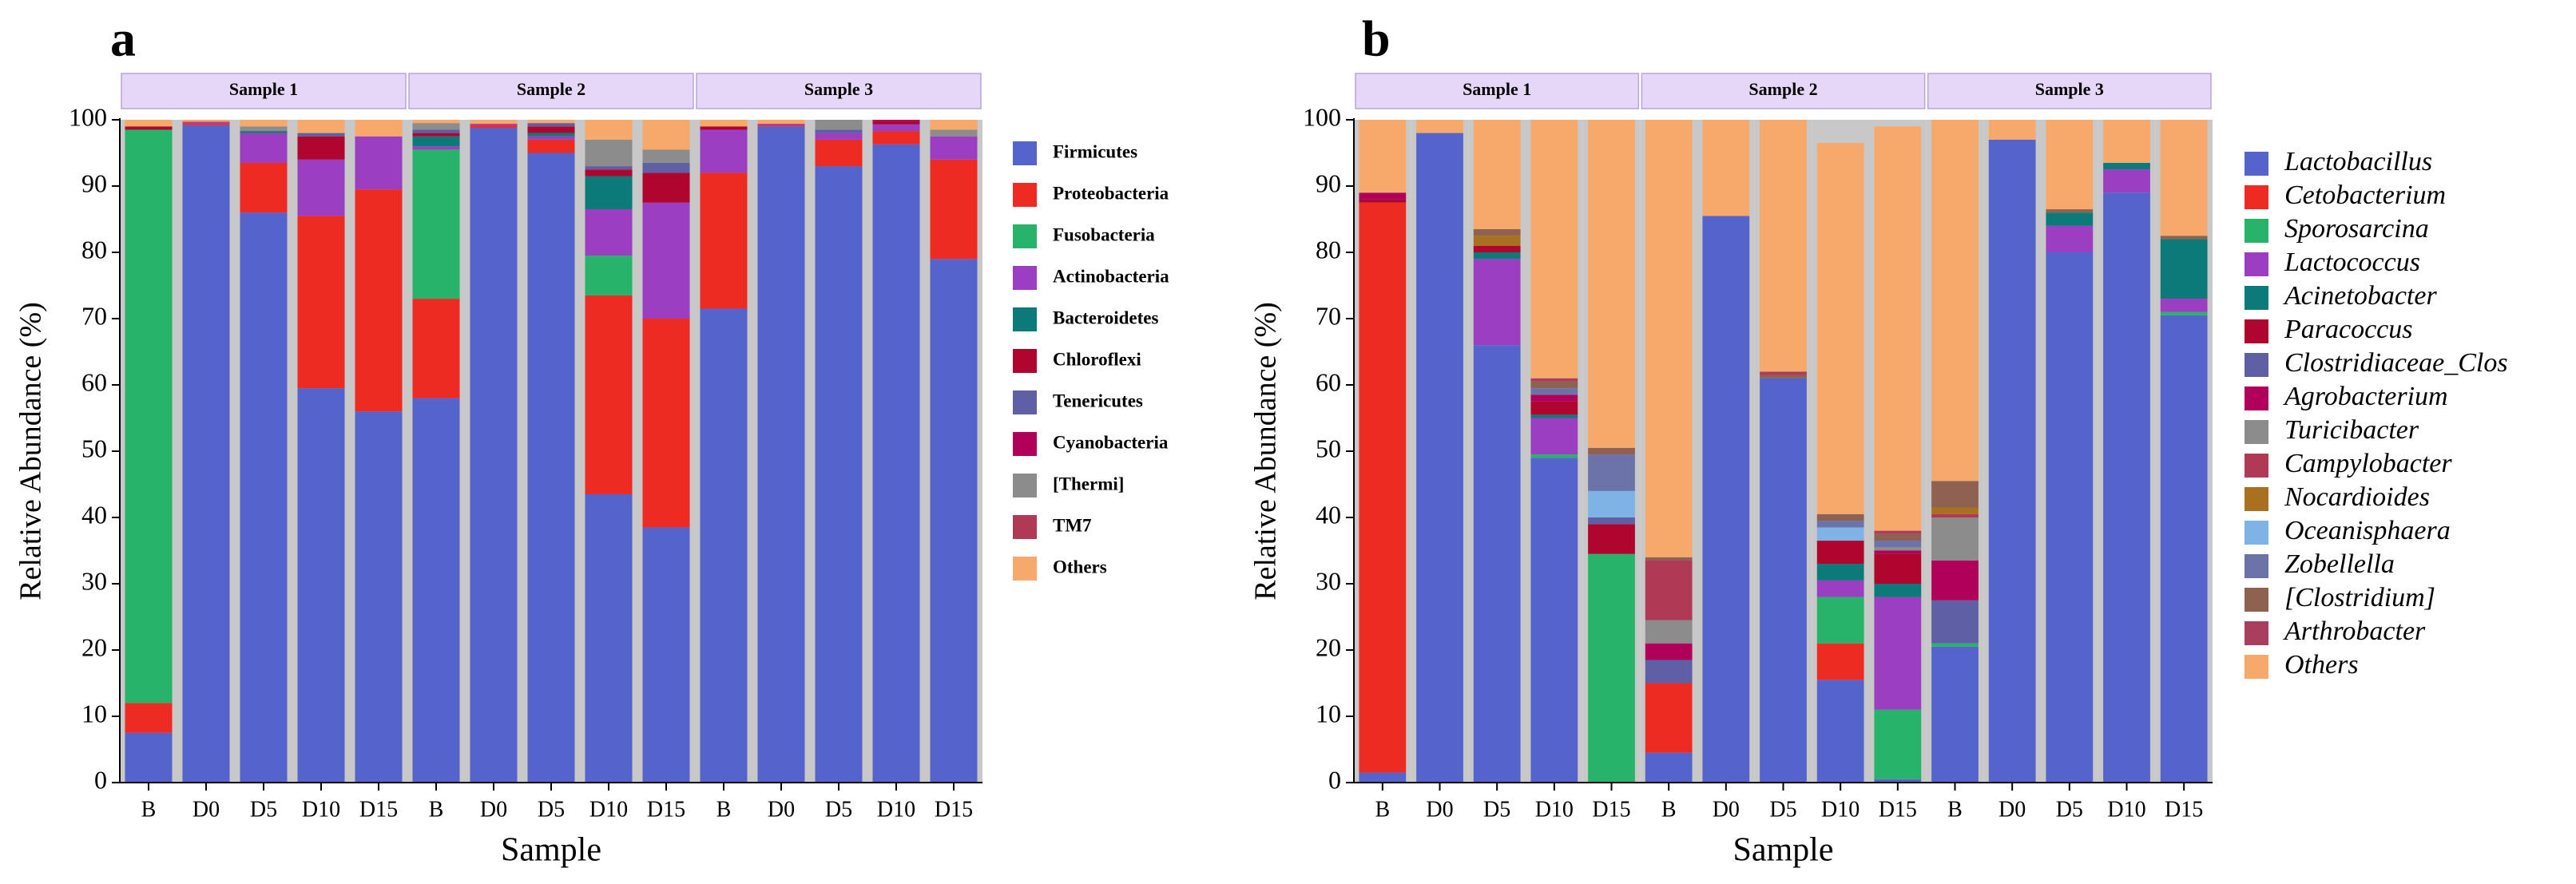 This screenshot has width=2576, height=884. What do you see at coordinates (1111, 276) in the screenshot?
I see `legend-label: Actinobacteria` at bounding box center [1111, 276].